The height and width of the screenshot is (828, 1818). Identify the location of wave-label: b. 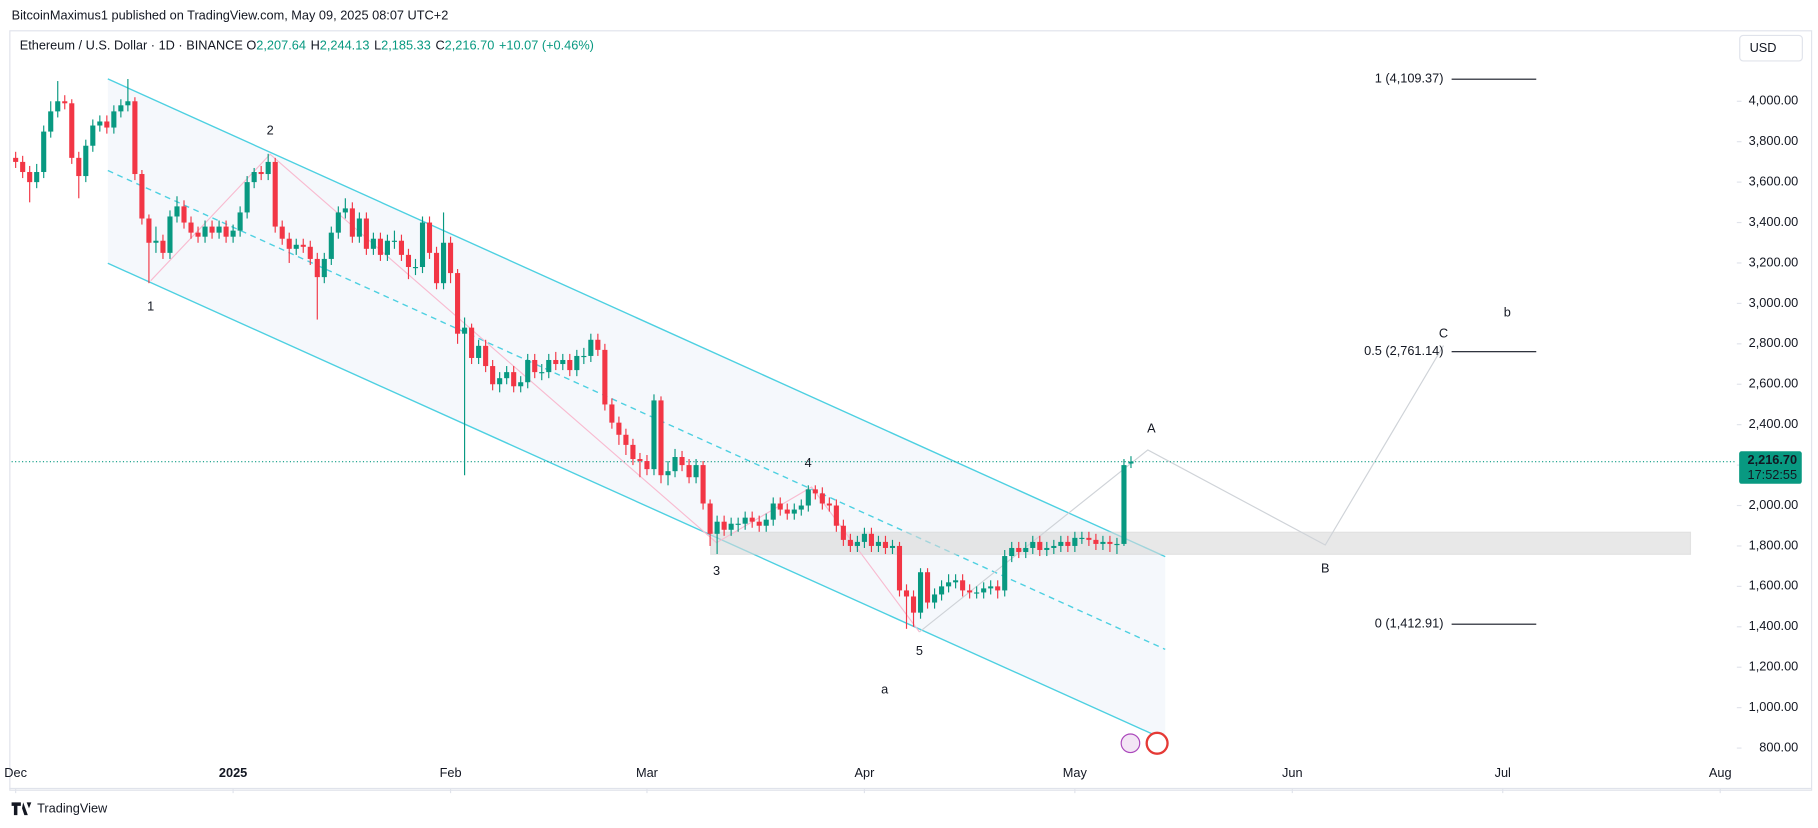
(1507, 312).